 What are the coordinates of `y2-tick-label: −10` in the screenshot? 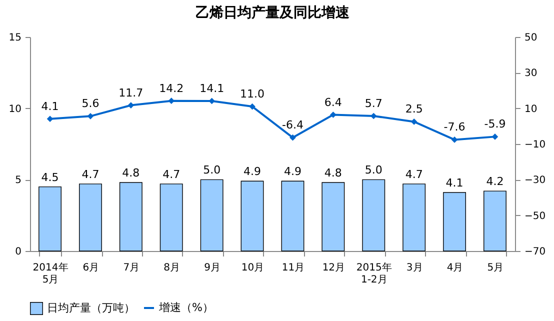 It's located at (535, 145).